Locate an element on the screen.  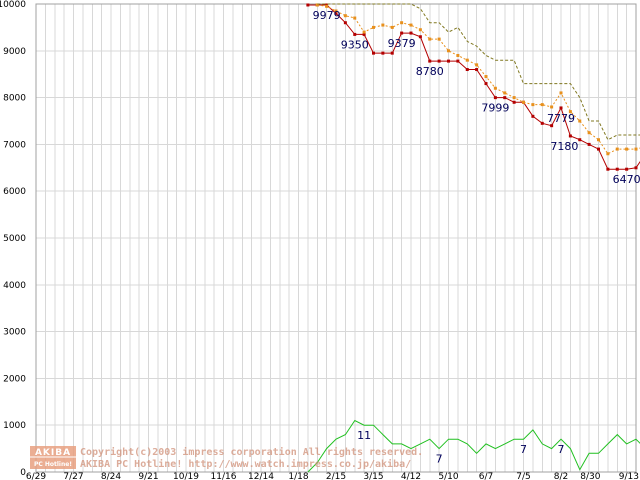
x-tick-label: 10/19 is located at coordinates (186, 476).